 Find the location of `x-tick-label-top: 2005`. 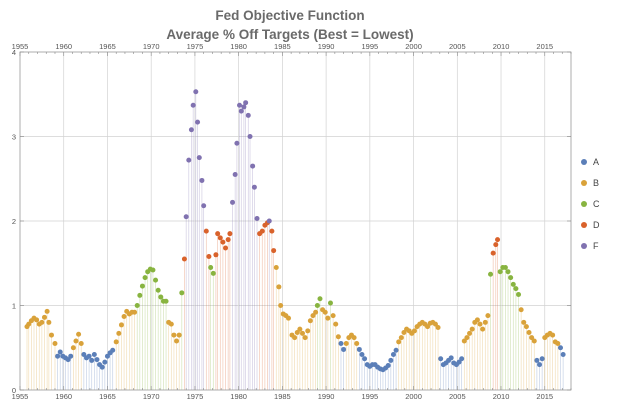

x-tick-label-top: 2005 is located at coordinates (457, 46).